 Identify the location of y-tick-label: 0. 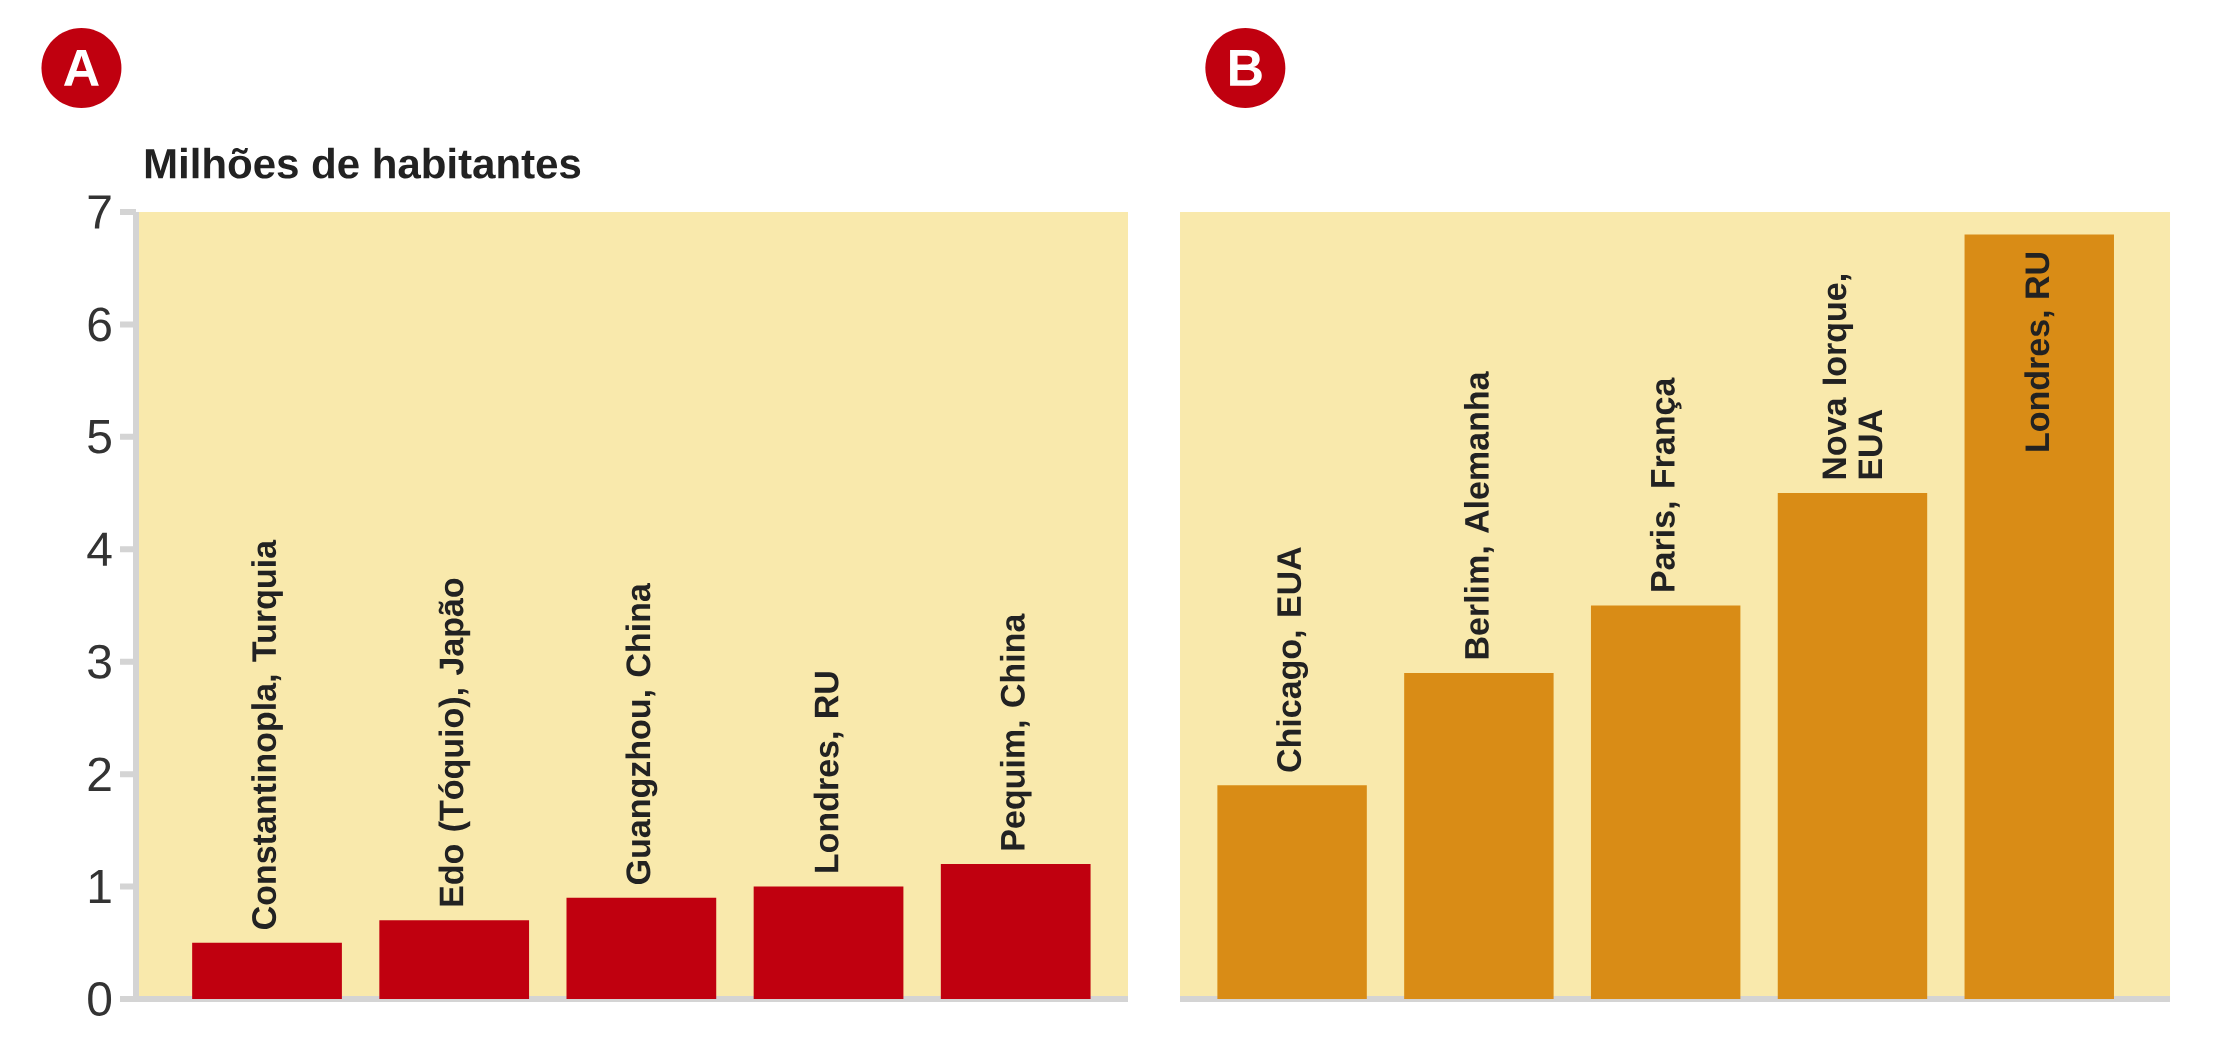
(100, 999).